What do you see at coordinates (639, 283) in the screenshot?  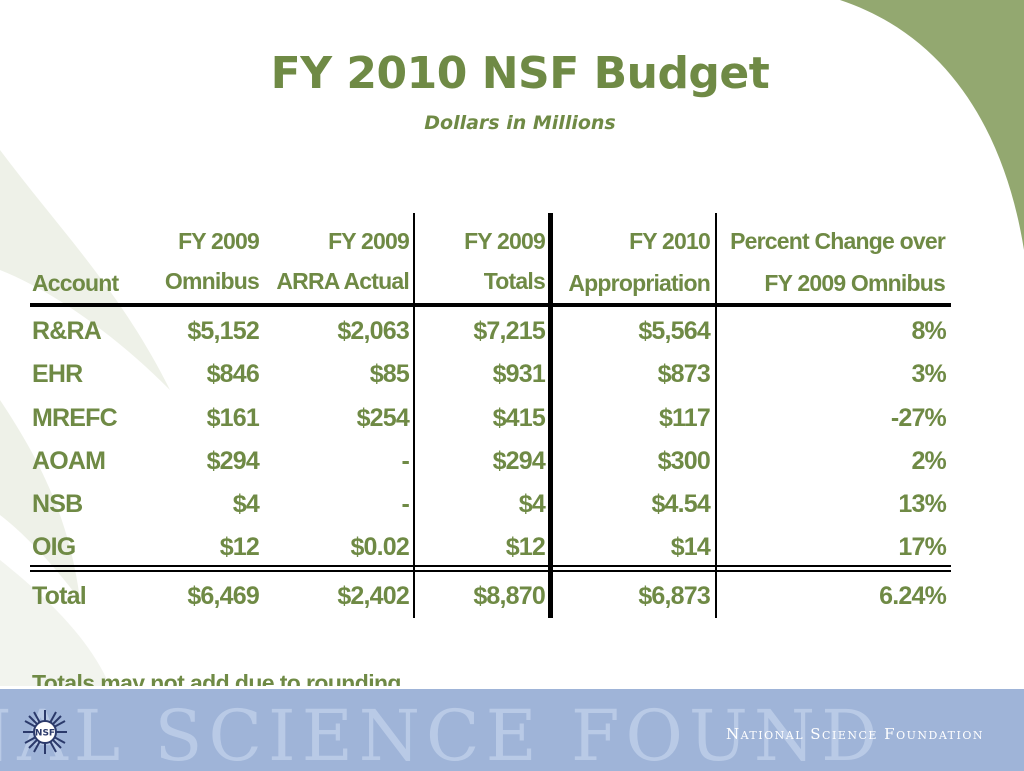 I see `header-fy2010-line2: Appropriation` at bounding box center [639, 283].